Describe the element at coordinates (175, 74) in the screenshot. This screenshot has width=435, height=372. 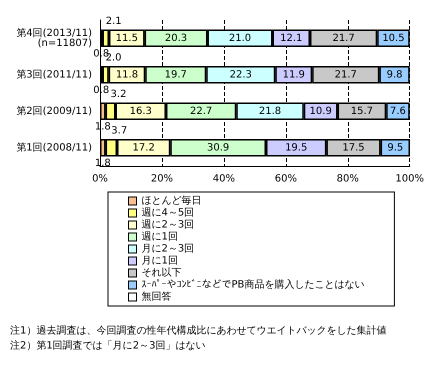
I see `data-label: 19.7` at that location.